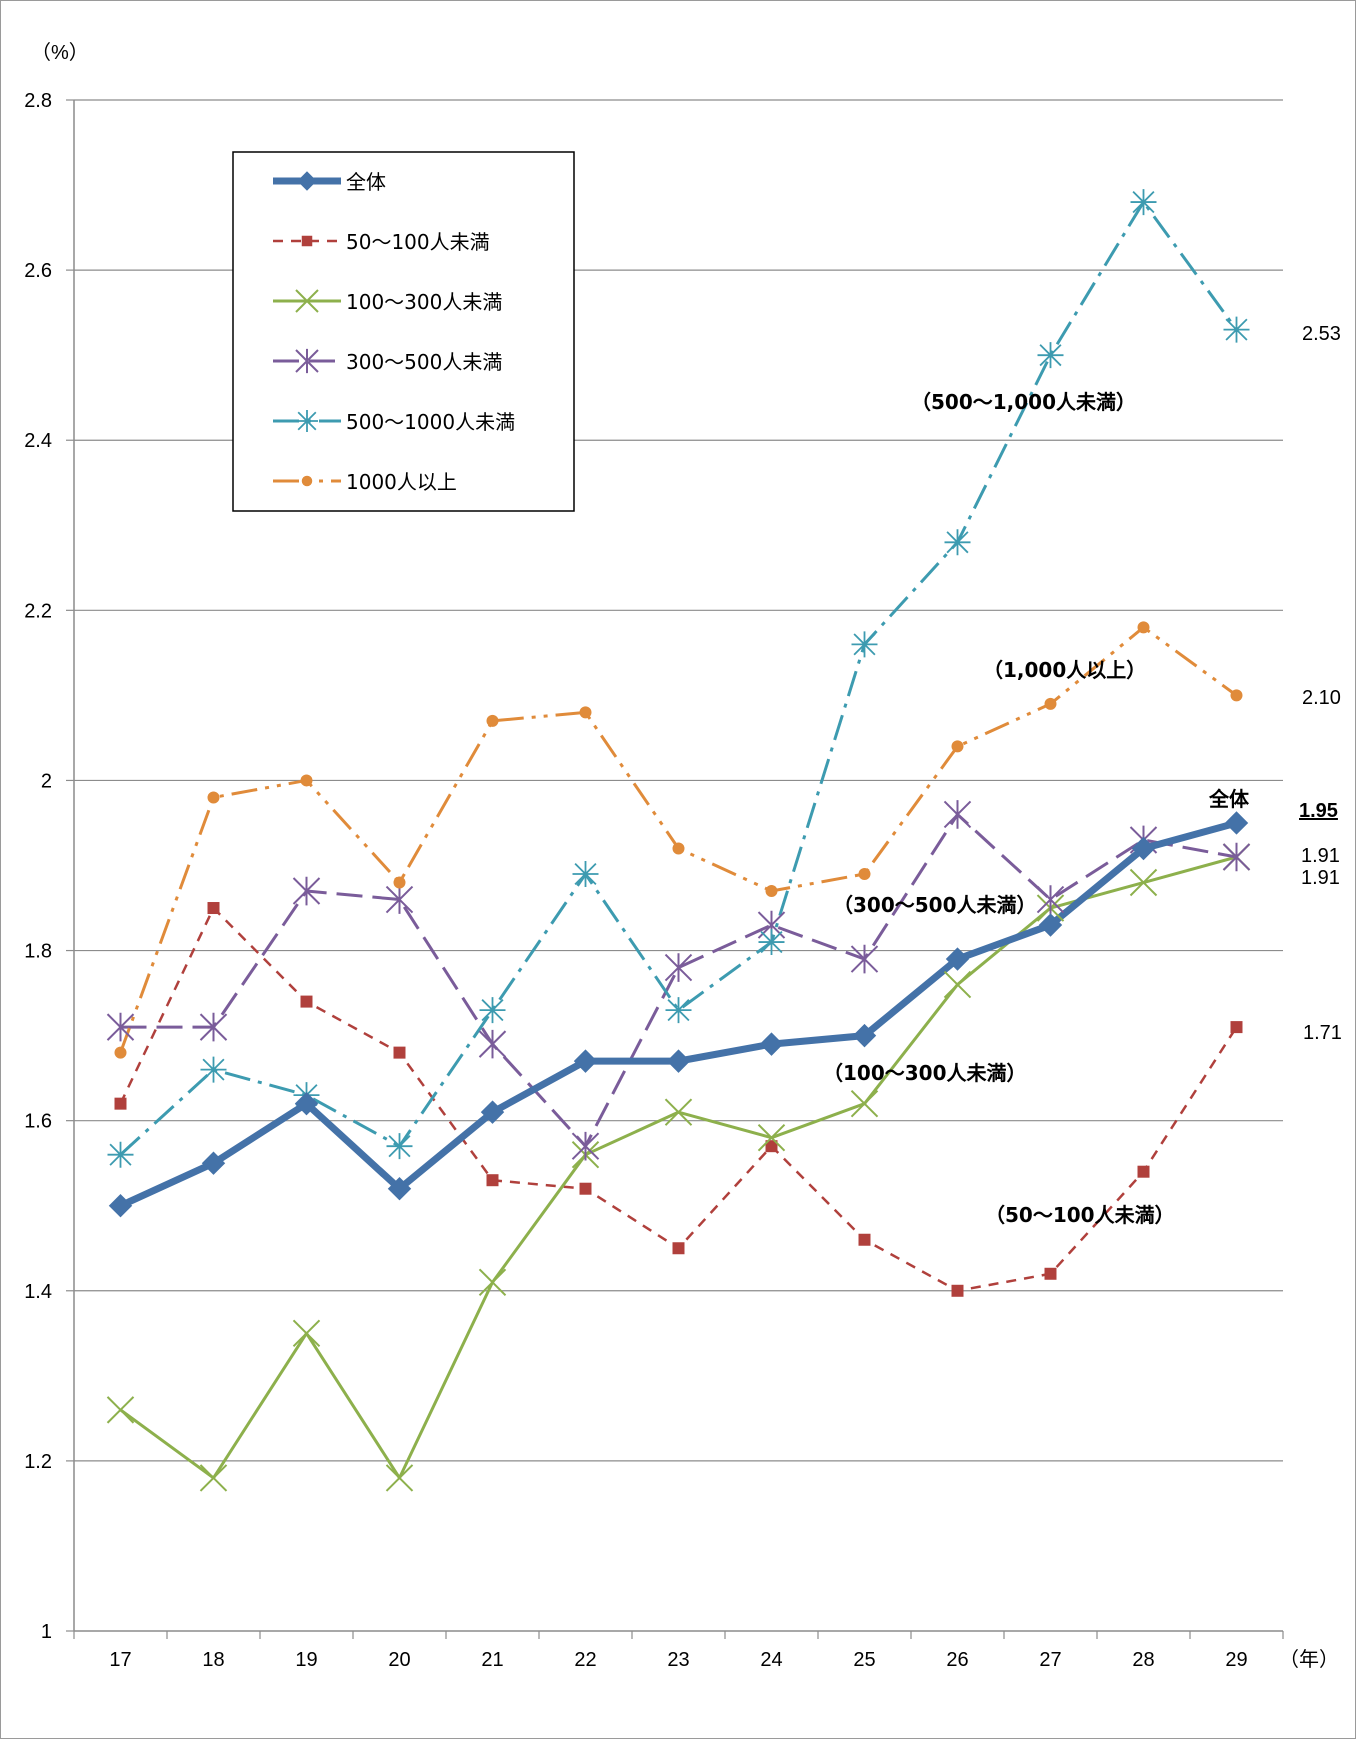 This screenshot has width=1356, height=1740. Describe the element at coordinates (1236, 1660) in the screenshot. I see `x-tick-label: 29` at that location.